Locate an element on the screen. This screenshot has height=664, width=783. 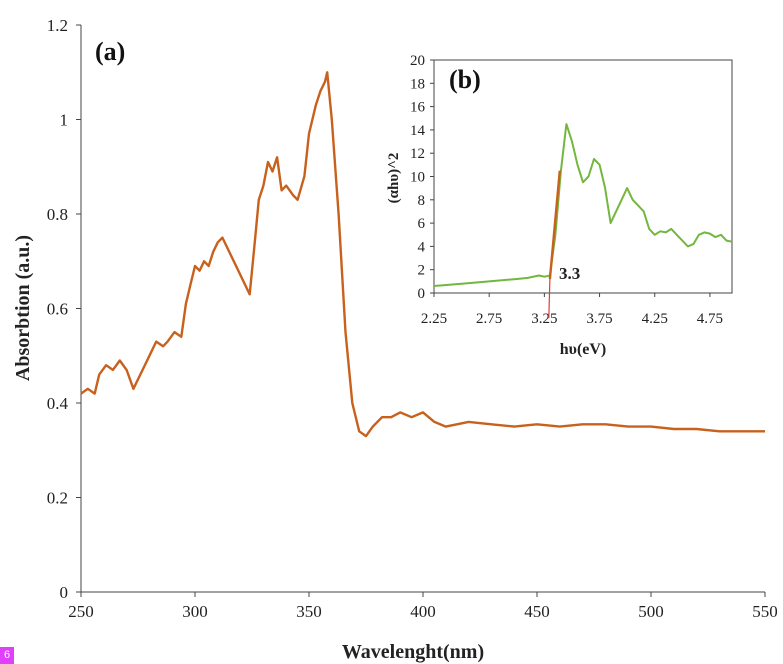
inset-y-tick-label: 2 is located at coordinates (422, 271).